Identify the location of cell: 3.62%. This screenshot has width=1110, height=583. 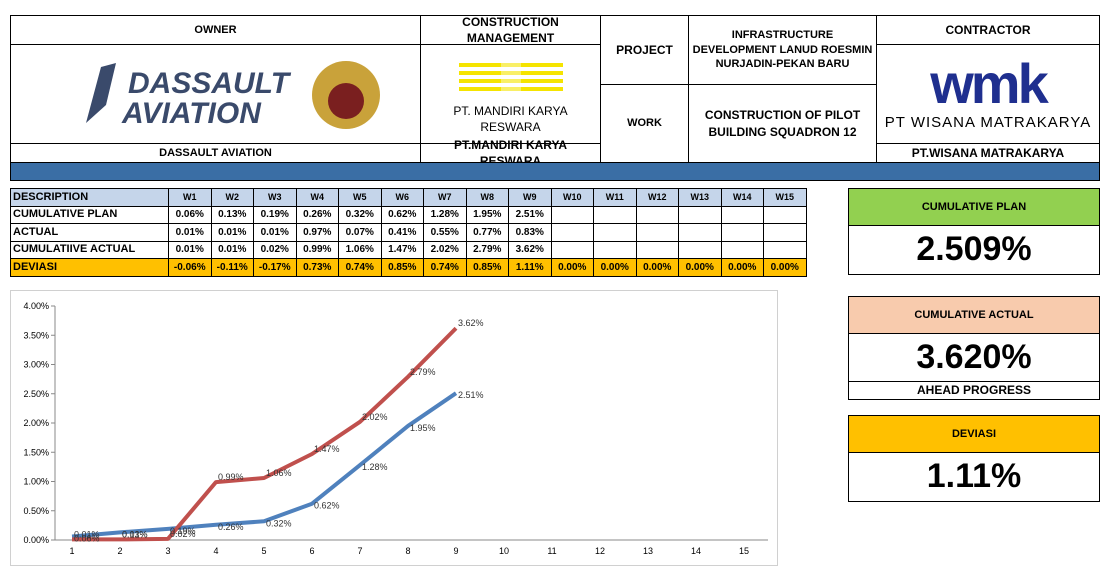
(530, 249).